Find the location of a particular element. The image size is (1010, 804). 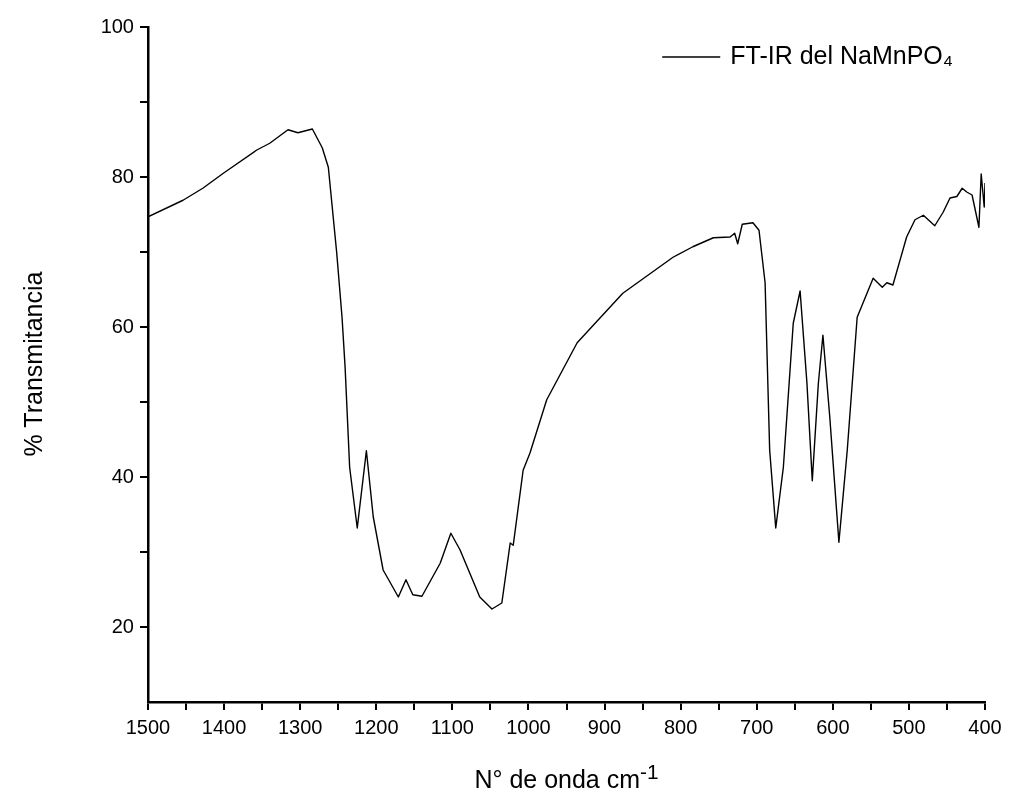

y-tick-label: 20 is located at coordinates (122, 625).